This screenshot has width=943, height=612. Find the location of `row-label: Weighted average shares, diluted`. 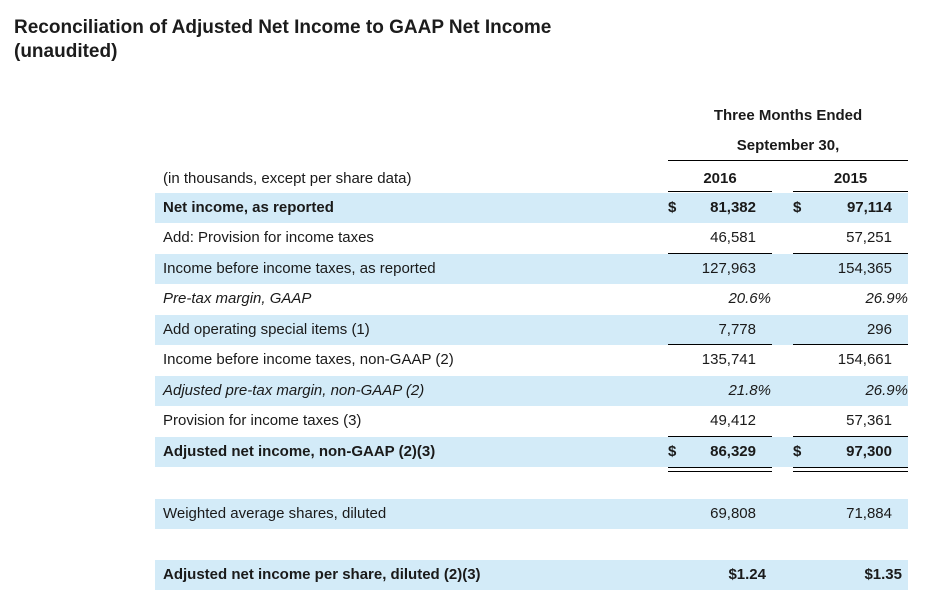

row-label: Weighted average shares, diluted is located at coordinates (275, 513).